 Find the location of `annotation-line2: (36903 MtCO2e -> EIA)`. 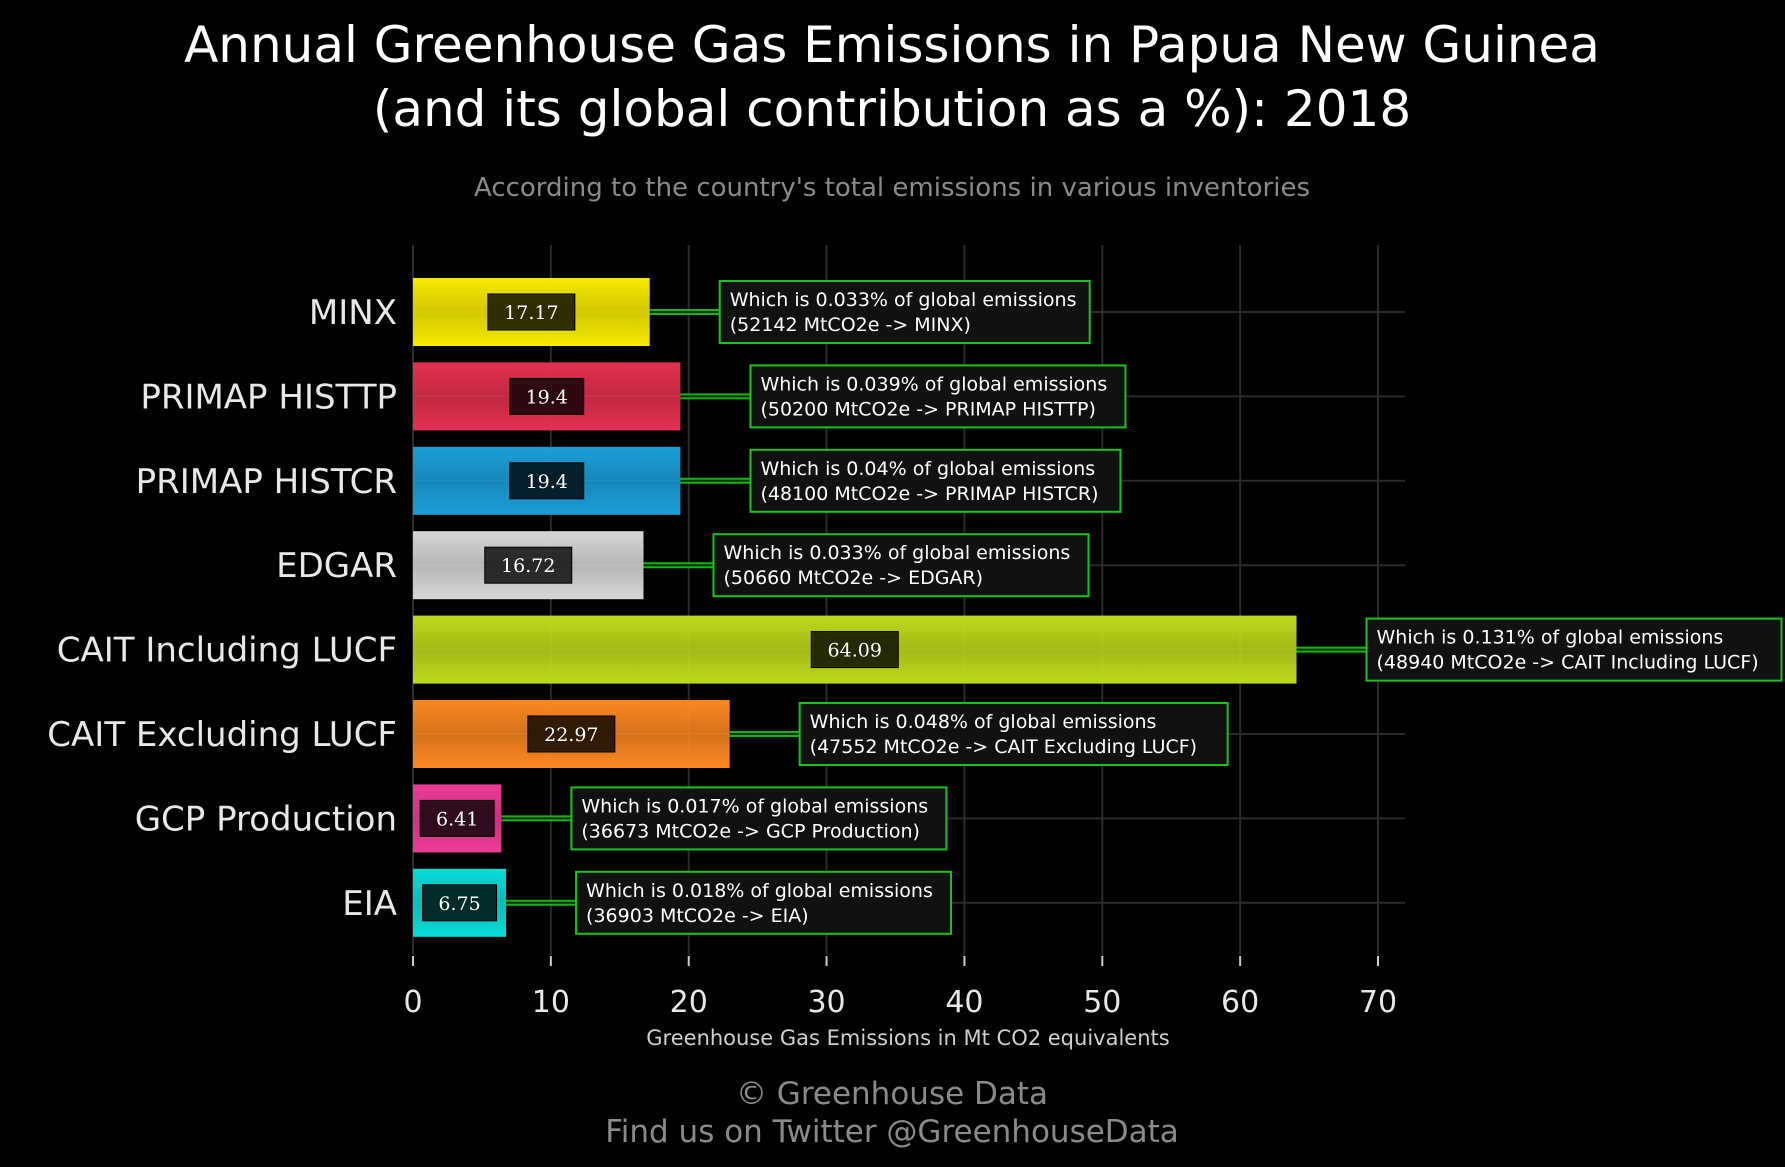

annotation-line2: (36903 MtCO2e -> EIA) is located at coordinates (697, 916).